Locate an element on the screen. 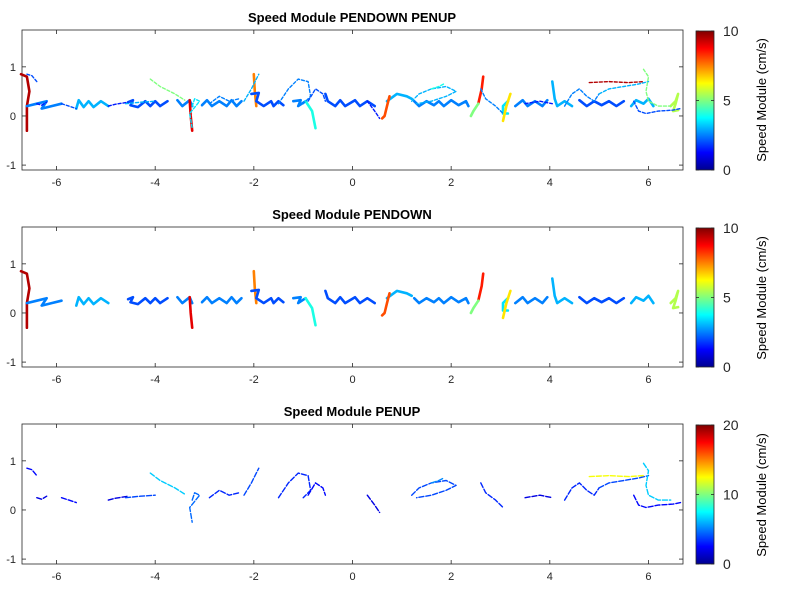 The width and height of the screenshot is (788, 596). y-tick-label: -1 is located at coordinates (11, 560).